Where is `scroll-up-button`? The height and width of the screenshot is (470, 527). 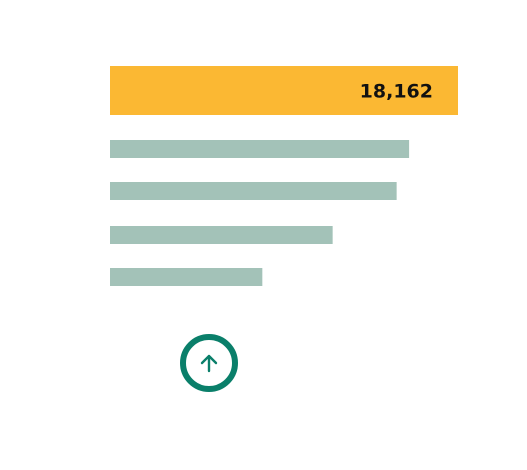 scroll-up-button is located at coordinates (209, 363).